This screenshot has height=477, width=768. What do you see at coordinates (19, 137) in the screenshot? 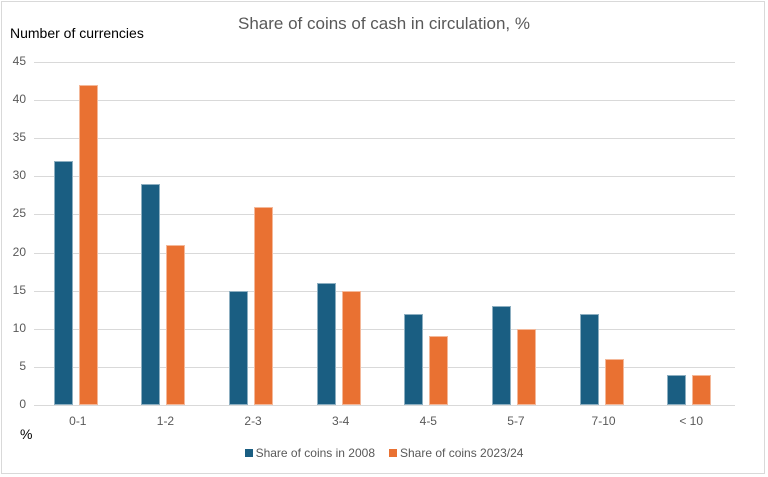
I see `y-tick-label: 35` at bounding box center [19, 137].